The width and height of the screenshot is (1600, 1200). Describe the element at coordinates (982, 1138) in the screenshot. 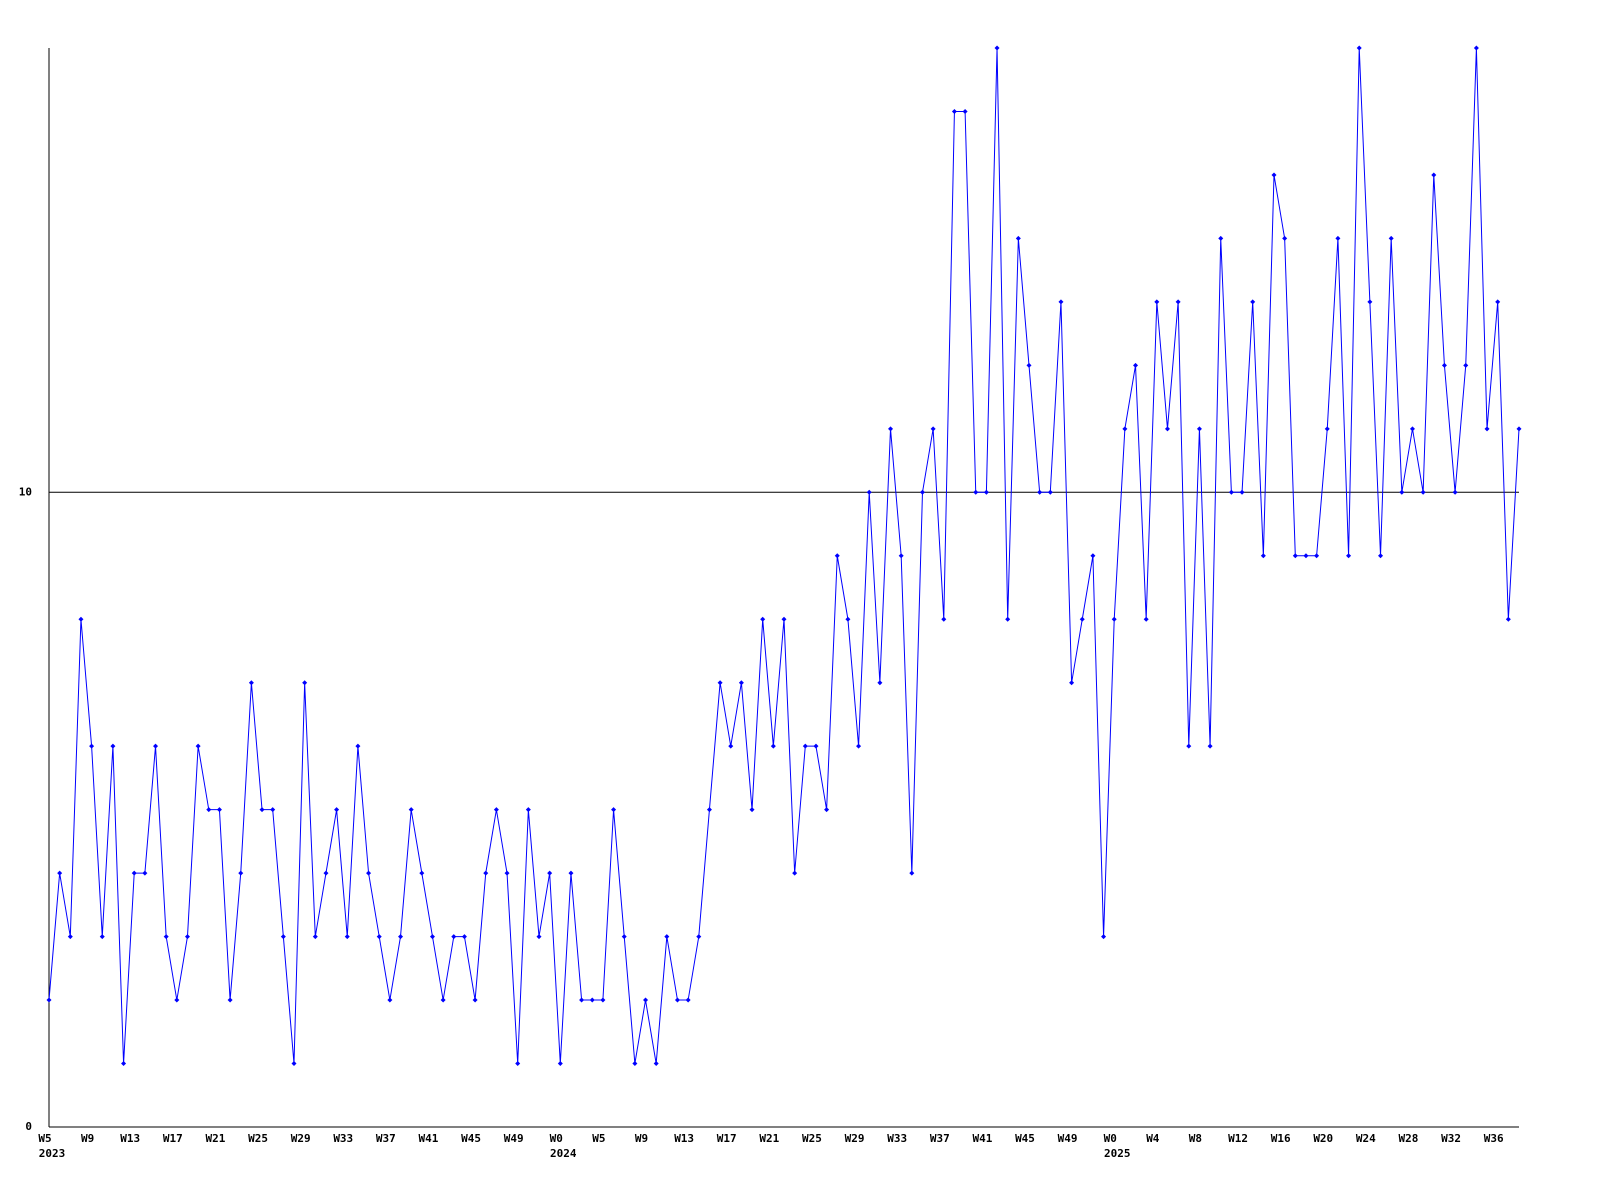

I see `x-tick-label: W41` at that location.